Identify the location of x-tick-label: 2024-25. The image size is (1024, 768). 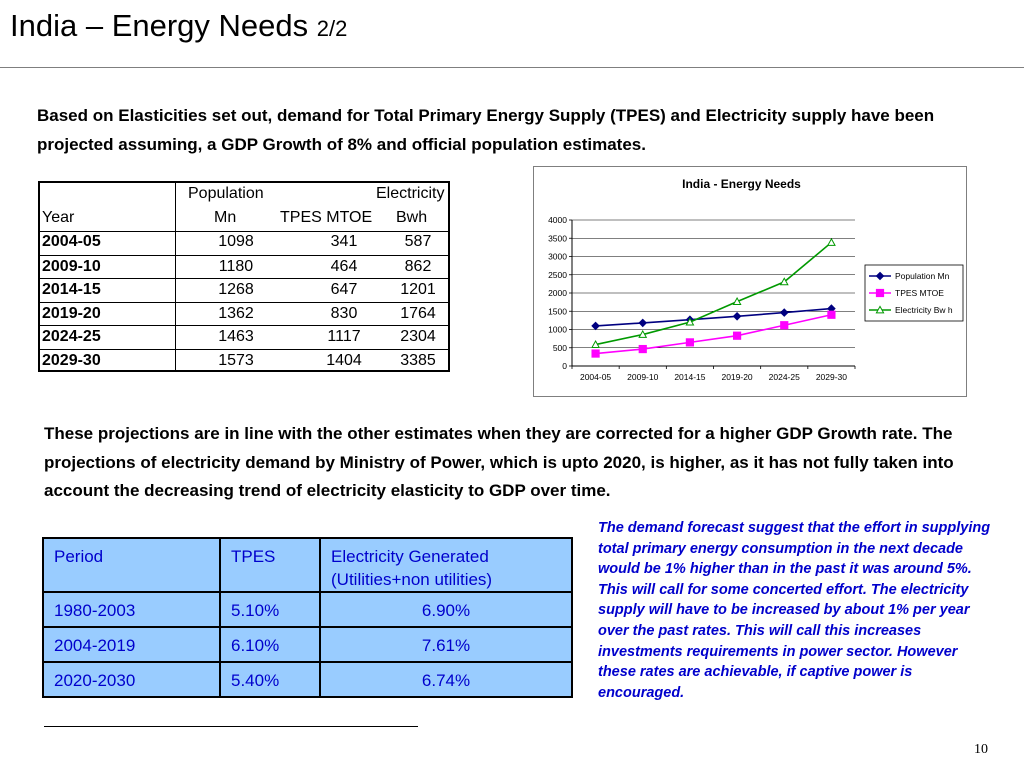
(784, 377).